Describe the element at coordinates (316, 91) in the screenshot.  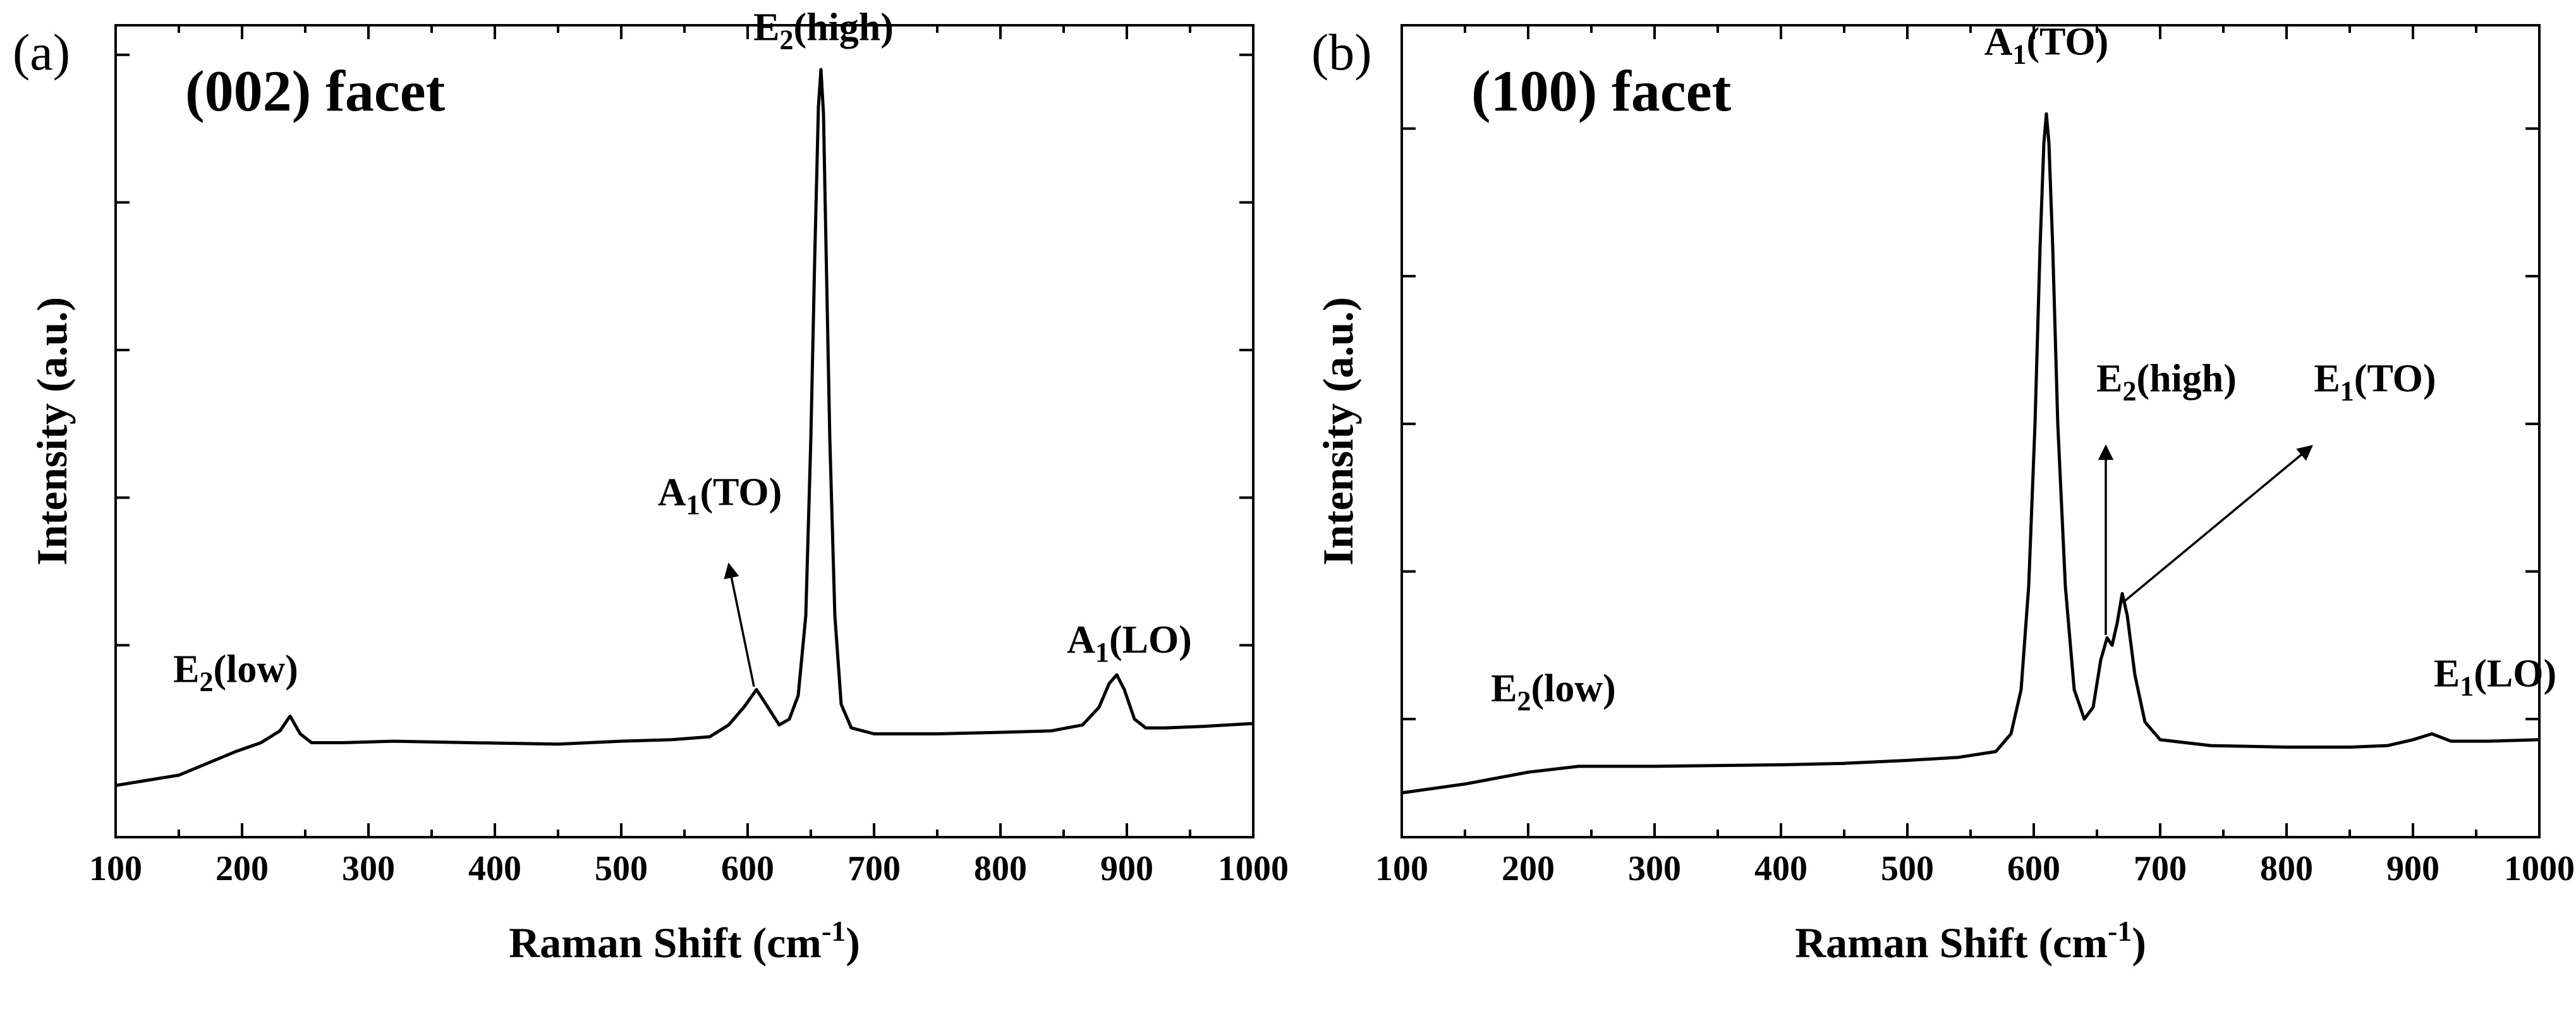
I see `facet-title: (002) facet` at that location.